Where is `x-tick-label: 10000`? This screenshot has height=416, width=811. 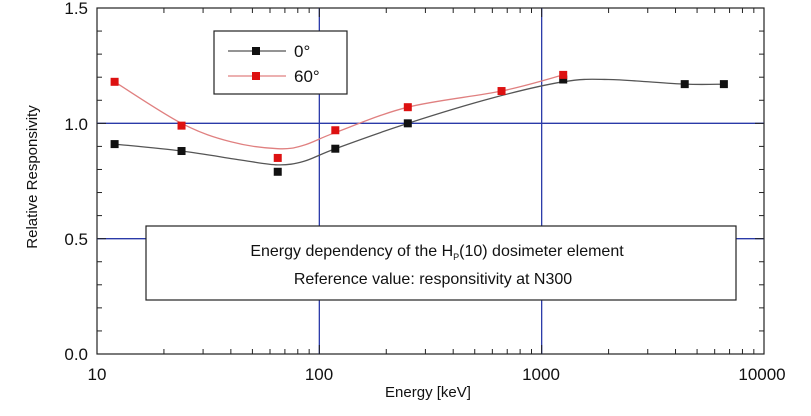 x-tick-label: 10000 is located at coordinates (761, 374).